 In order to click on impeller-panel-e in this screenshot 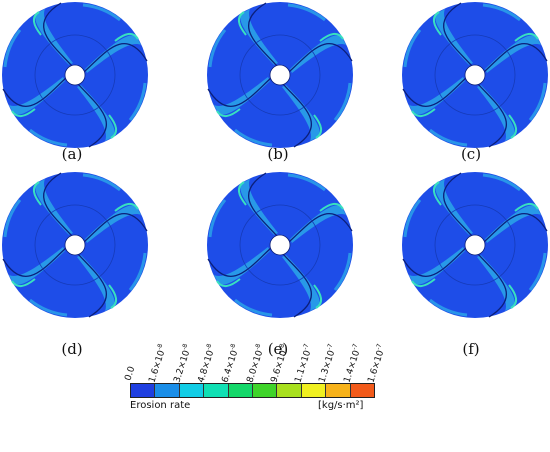, I will do `click(280, 245)`.